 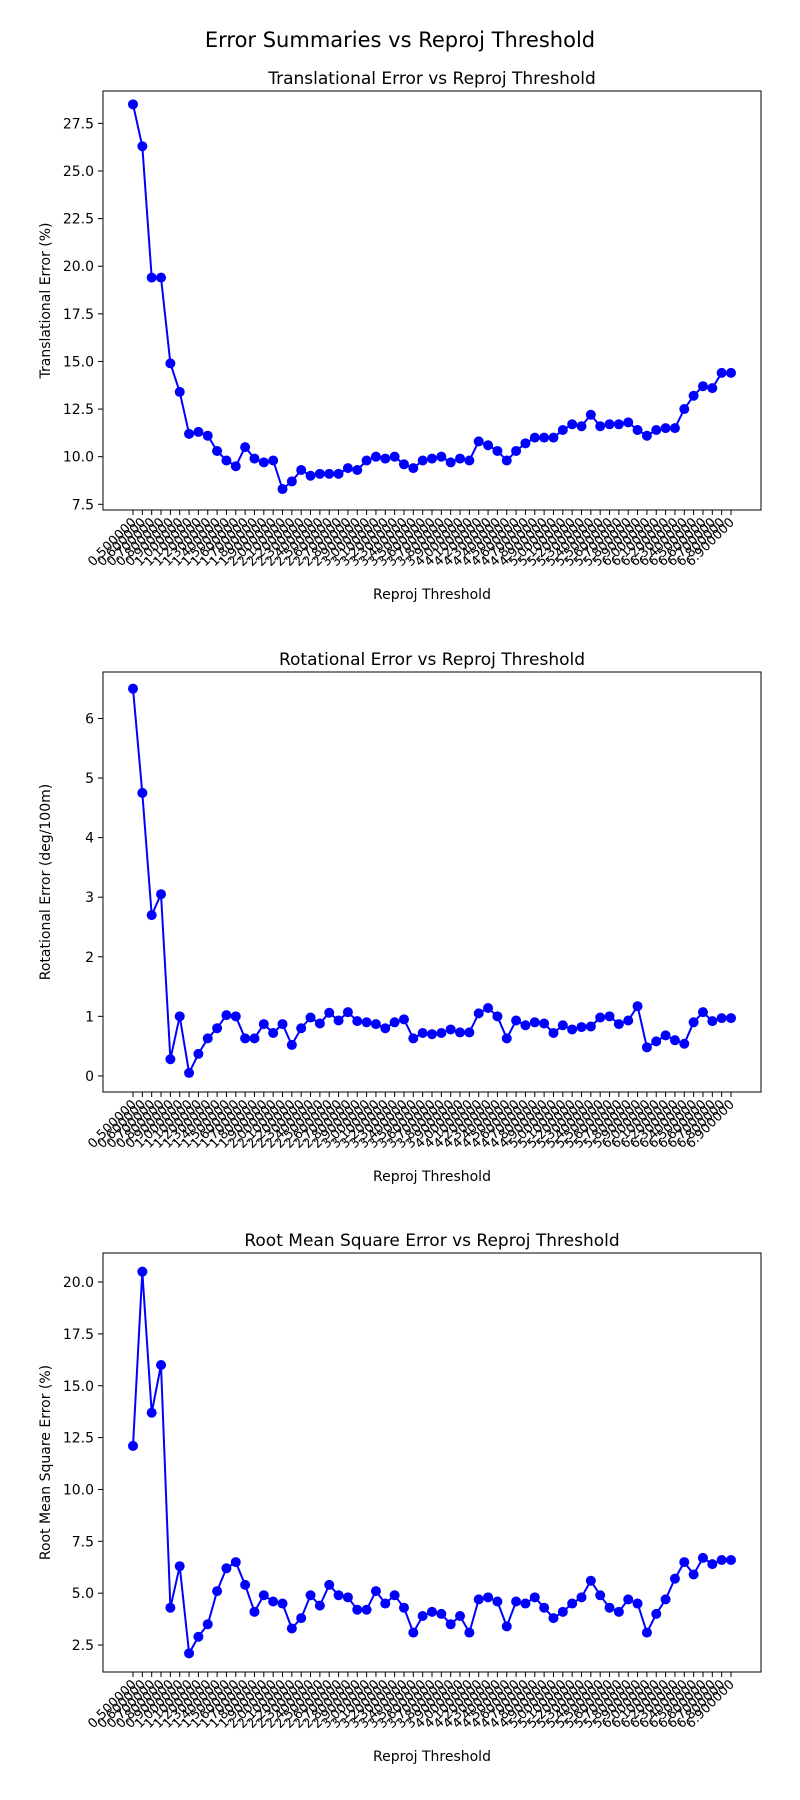 I want to click on y-tick-label: 4, so click(x=89, y=839).